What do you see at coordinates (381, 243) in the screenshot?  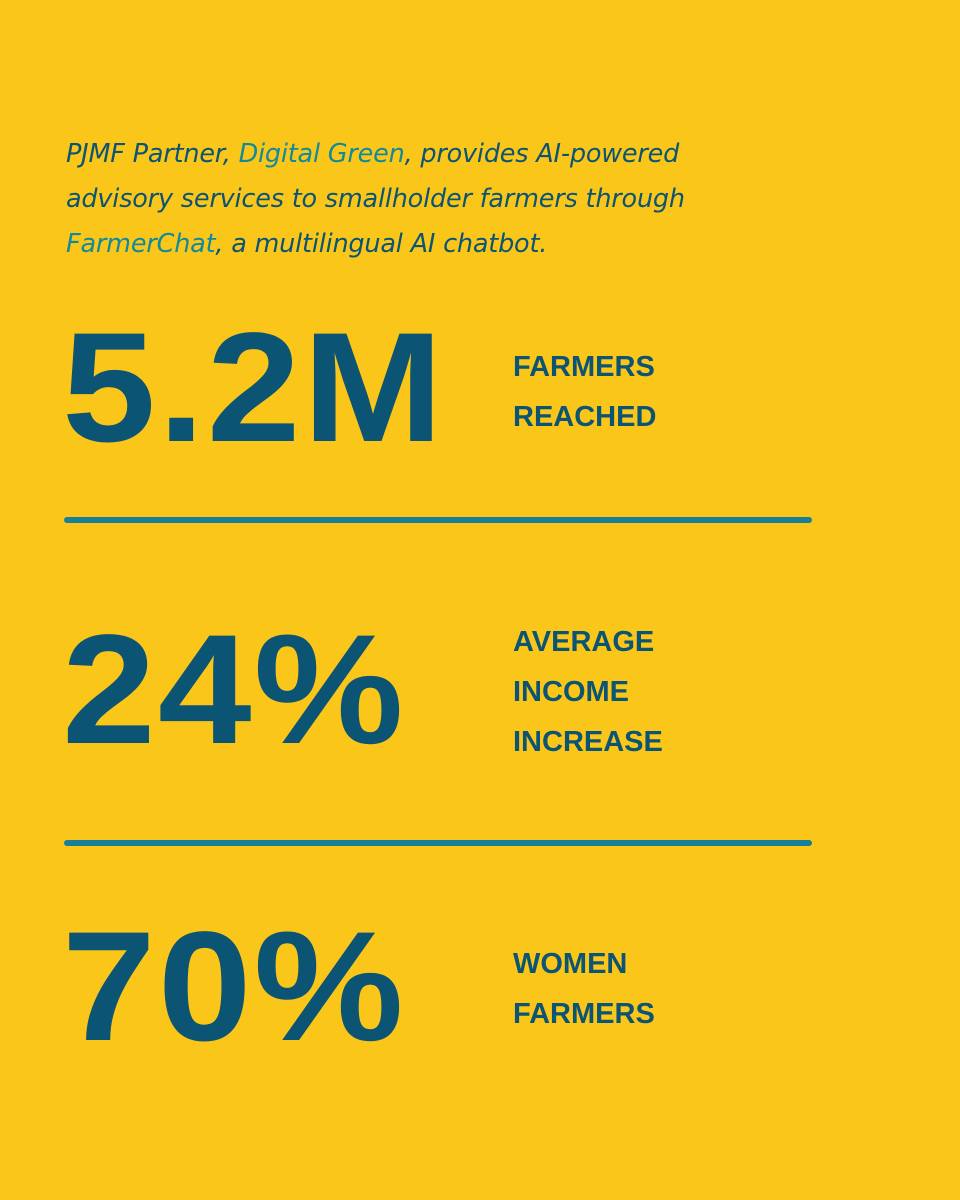 I see `intro-segment: , a multilingual AI chatbot.` at bounding box center [381, 243].